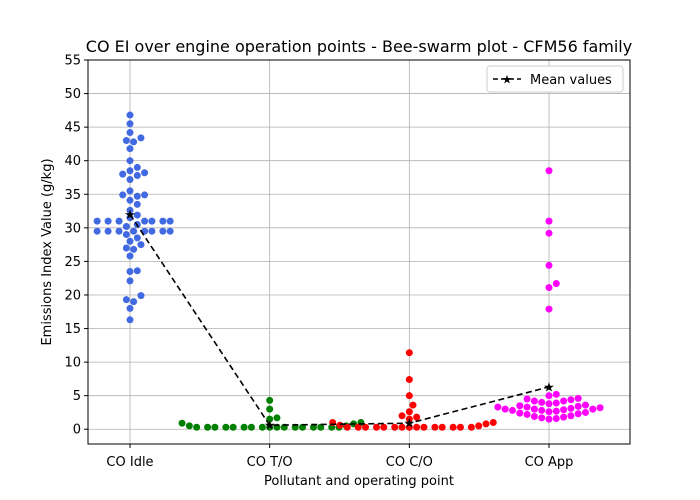  Describe the element at coordinates (72, 94) in the screenshot. I see `y-tick-label: 50` at that location.